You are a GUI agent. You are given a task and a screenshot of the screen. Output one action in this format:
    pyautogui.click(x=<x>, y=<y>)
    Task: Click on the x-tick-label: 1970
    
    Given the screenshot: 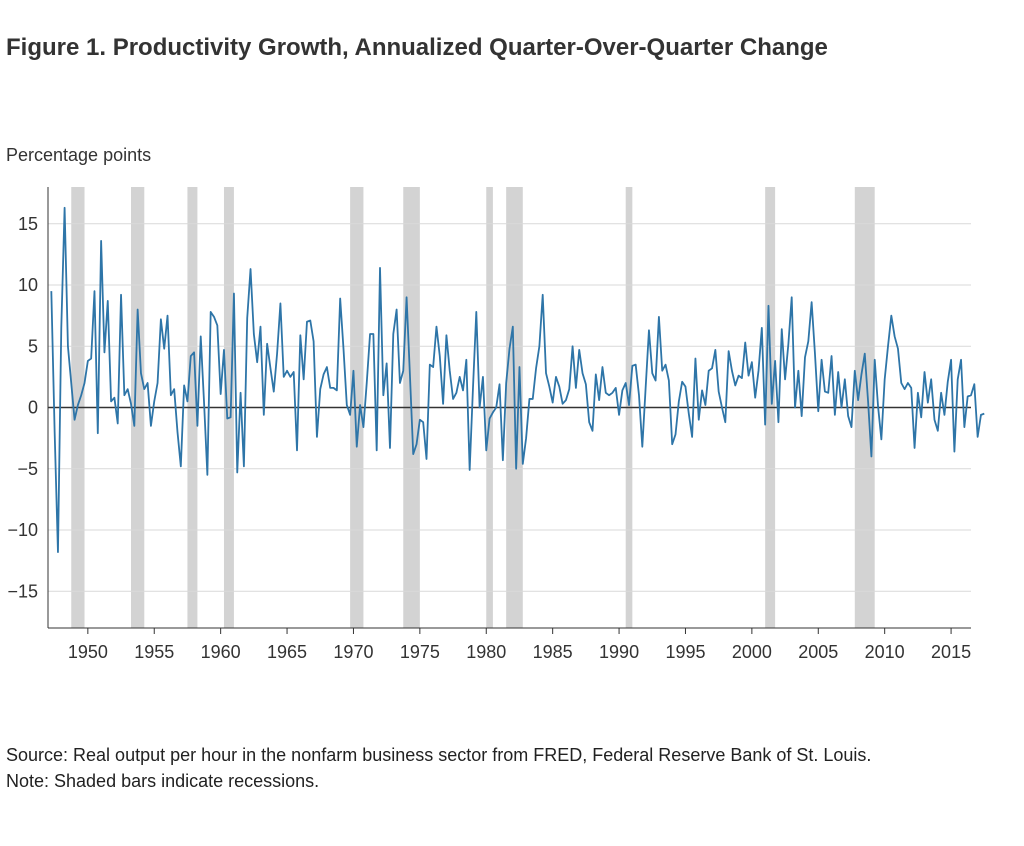 What is the action you would take?
    pyautogui.click(x=353, y=652)
    